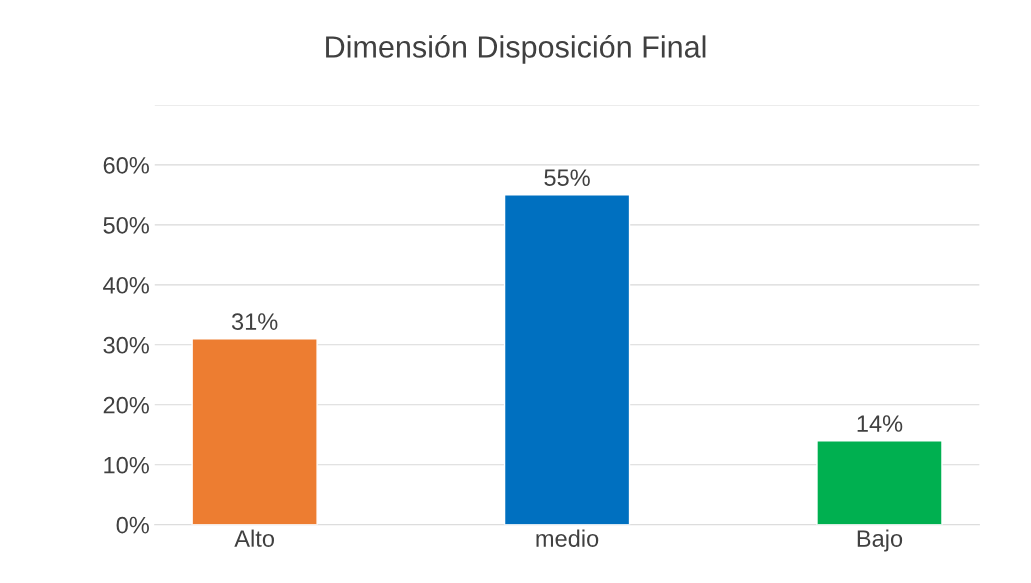 The width and height of the screenshot is (1031, 583). Describe the element at coordinates (516, 49) in the screenshot. I see `chart-title: Dimensión Disposición Final` at that location.